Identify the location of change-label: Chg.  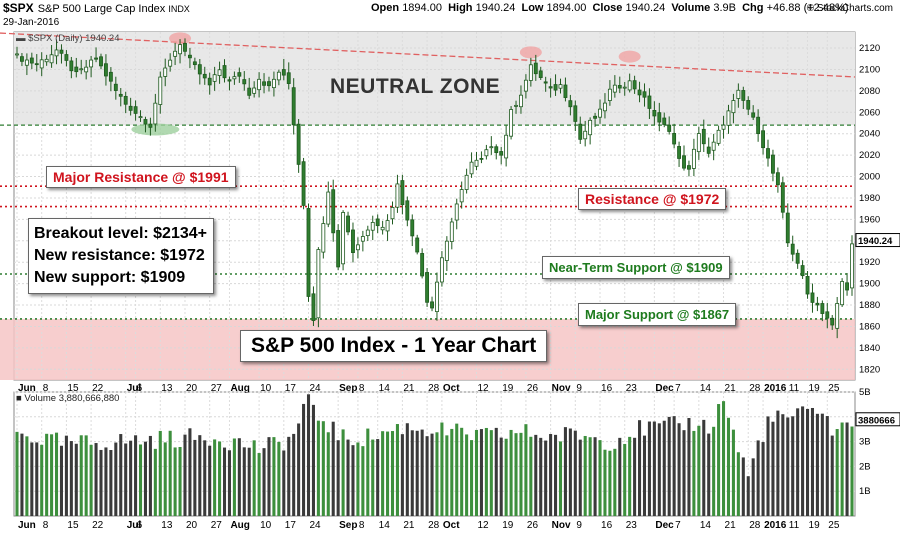
(753, 8).